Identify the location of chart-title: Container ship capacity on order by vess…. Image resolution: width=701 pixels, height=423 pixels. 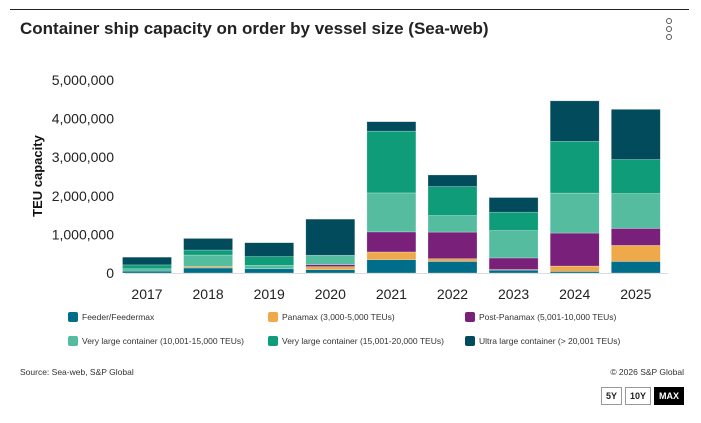
(254, 28).